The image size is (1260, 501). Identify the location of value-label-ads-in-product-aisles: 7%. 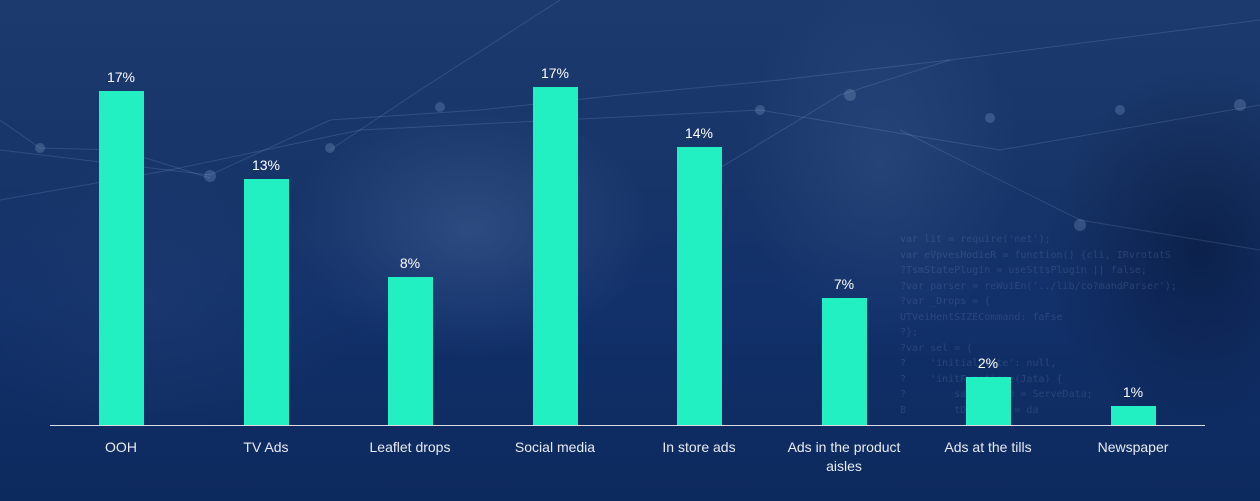
(844, 284).